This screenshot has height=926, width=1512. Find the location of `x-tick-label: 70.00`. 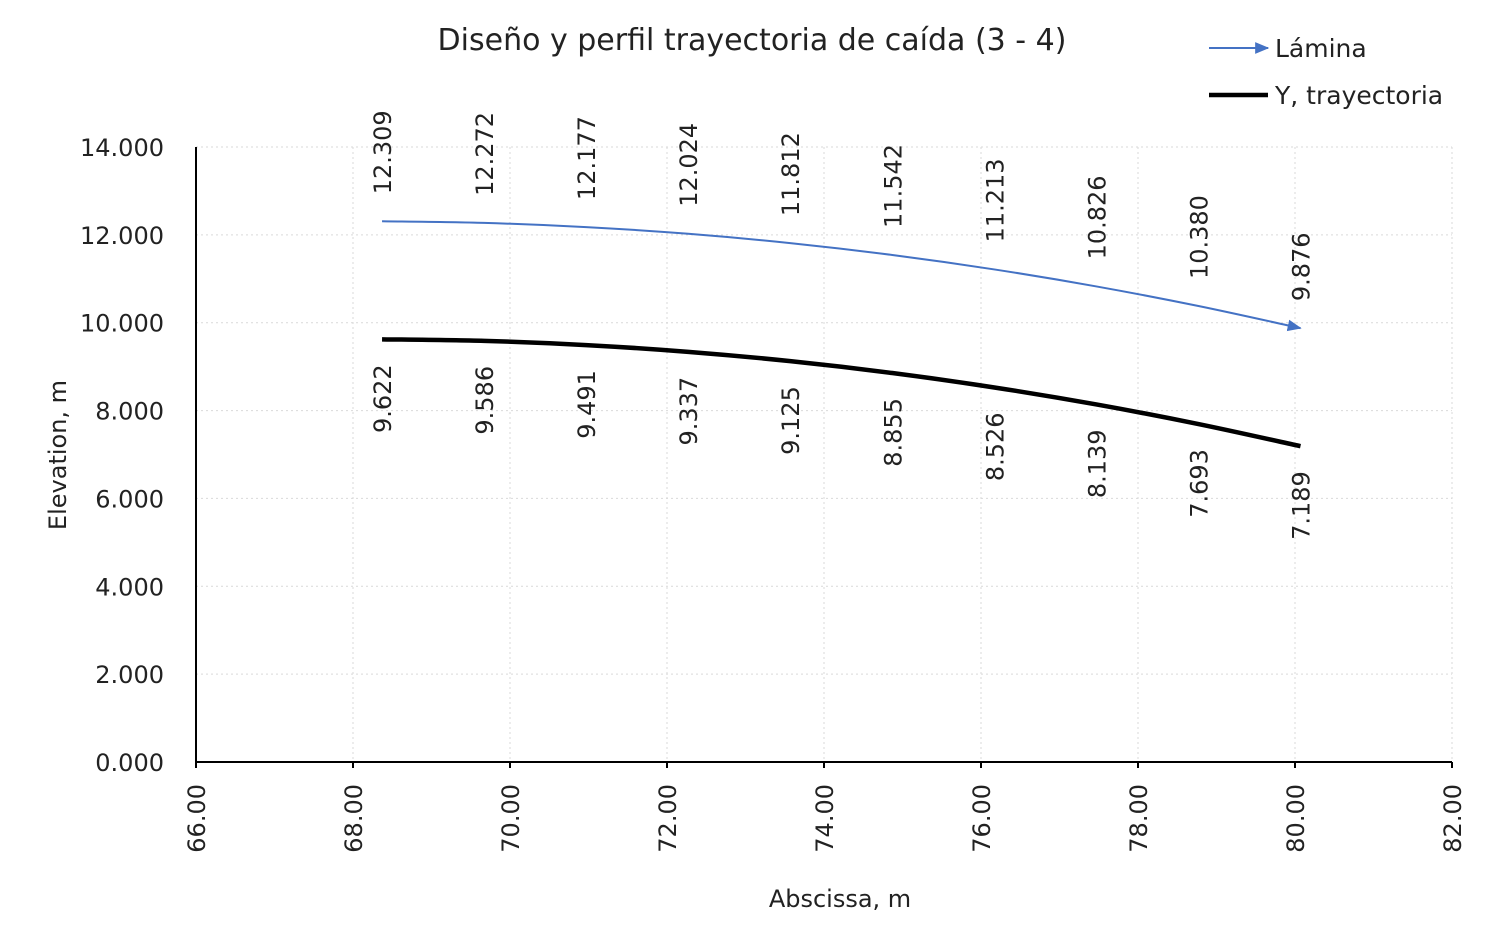

x-tick-label: 70.00 is located at coordinates (511, 818).